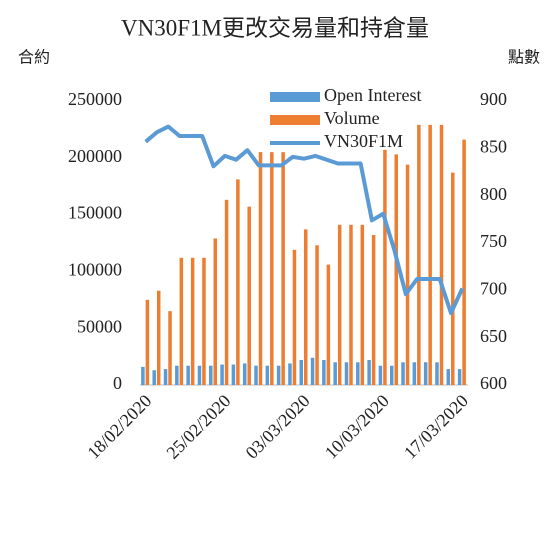 The height and width of the screenshot is (538, 554). What do you see at coordinates (493, 194) in the screenshot?
I see `y2-tick-label: 800` at bounding box center [493, 194].